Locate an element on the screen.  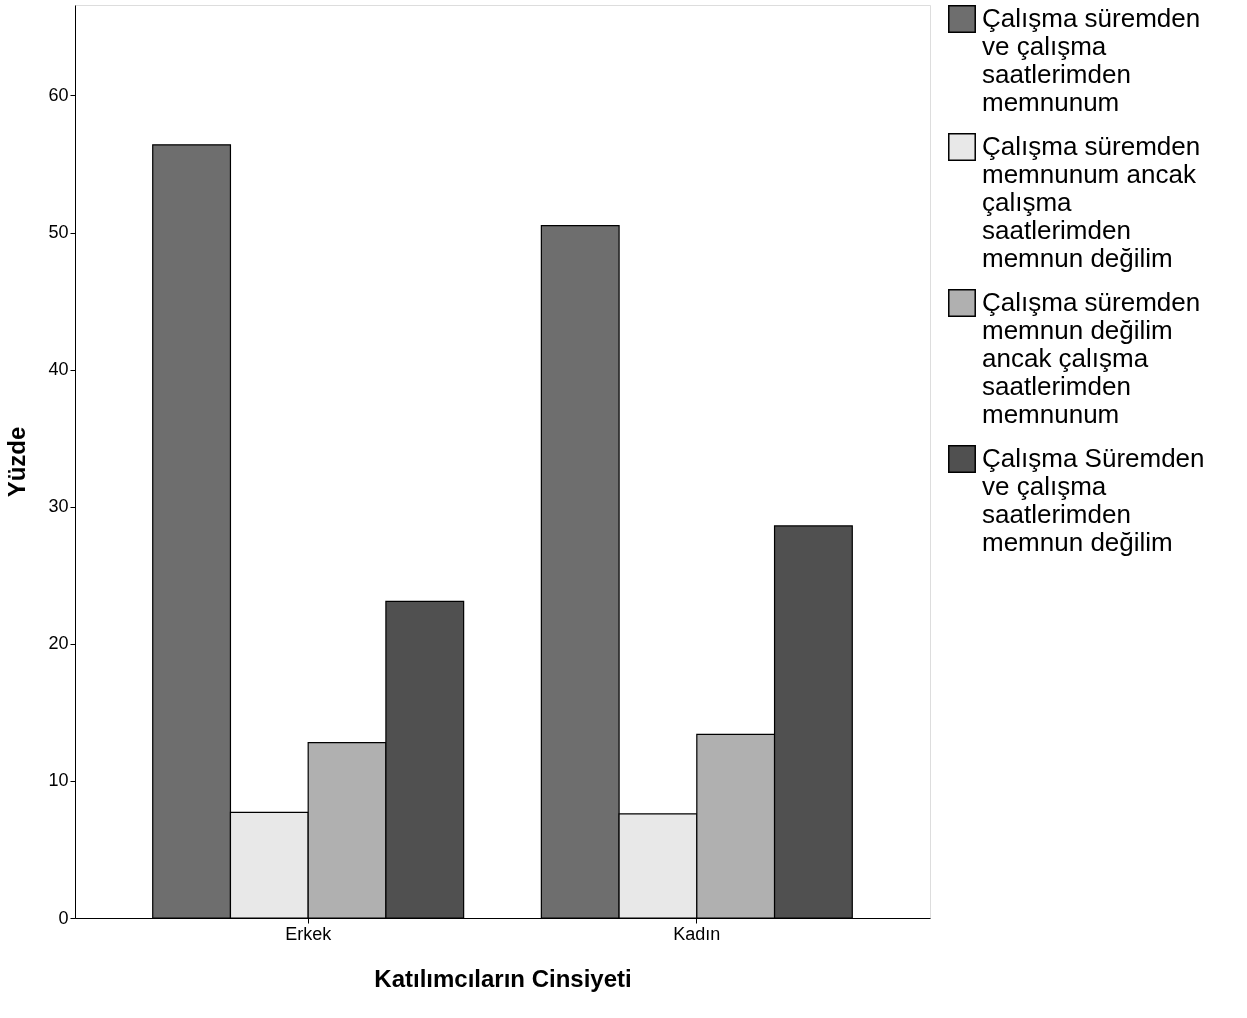
x-axis-title: Katılımcıların Cinsiyeti is located at coordinates (503, 978).